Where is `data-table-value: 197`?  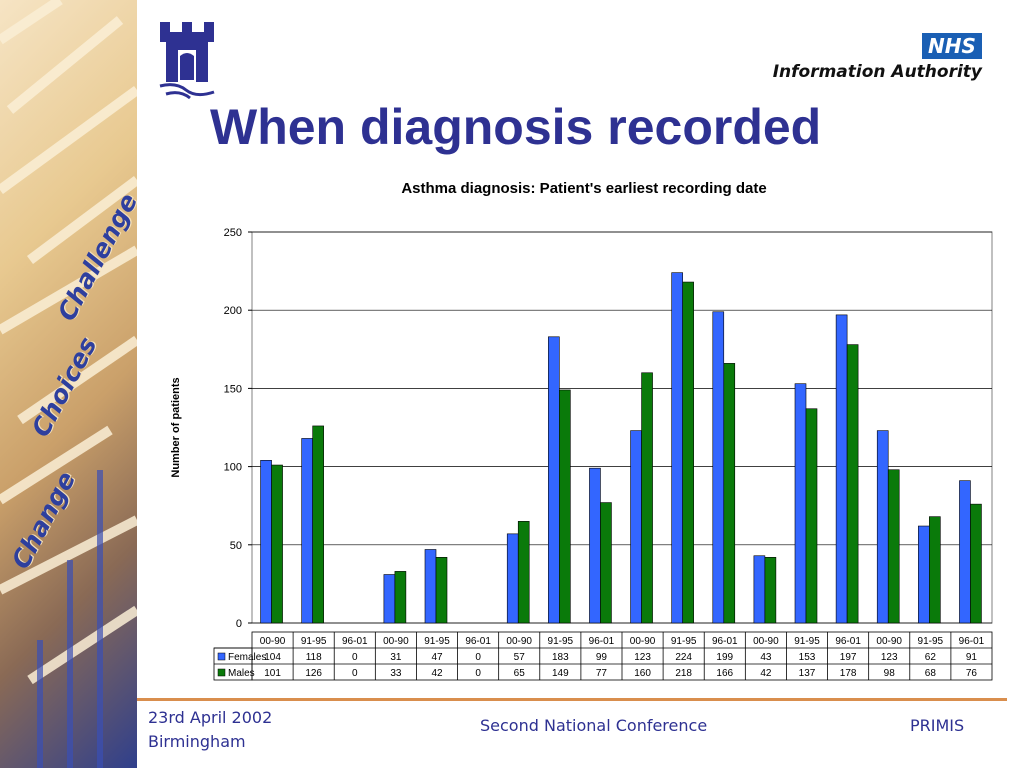
data-table-value: 197 is located at coordinates (848, 657).